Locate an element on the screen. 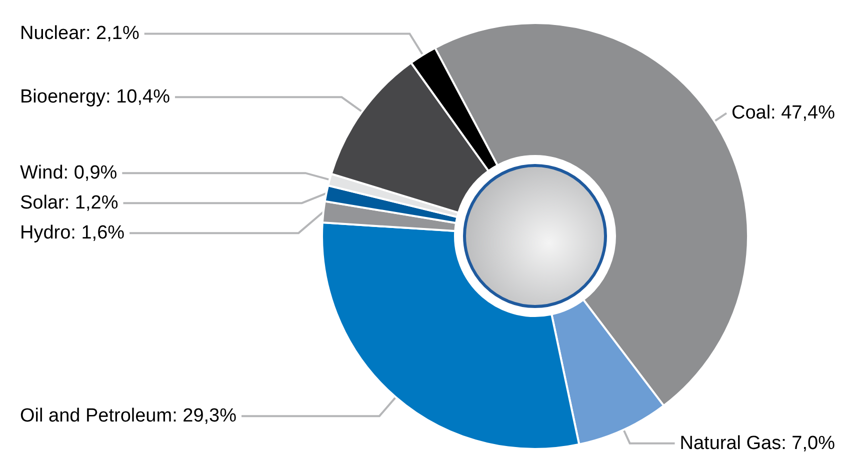  slice-label: Hydro: 1,6% is located at coordinates (72, 233).